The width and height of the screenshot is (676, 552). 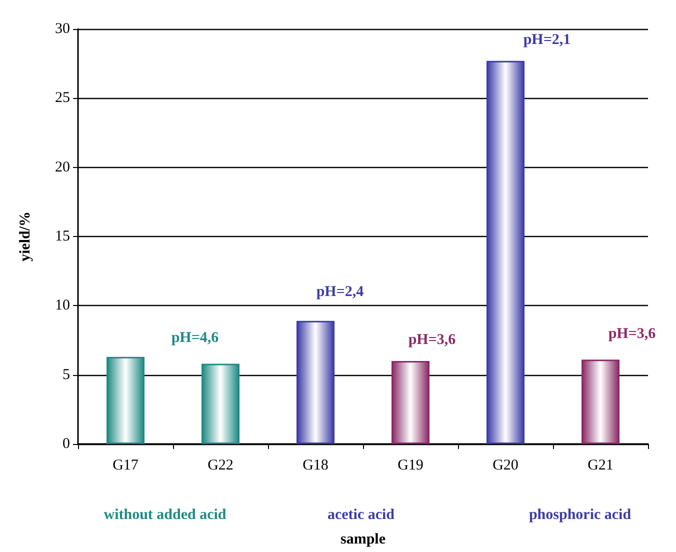 I want to click on annotation: pH=4,6, so click(x=195, y=338).